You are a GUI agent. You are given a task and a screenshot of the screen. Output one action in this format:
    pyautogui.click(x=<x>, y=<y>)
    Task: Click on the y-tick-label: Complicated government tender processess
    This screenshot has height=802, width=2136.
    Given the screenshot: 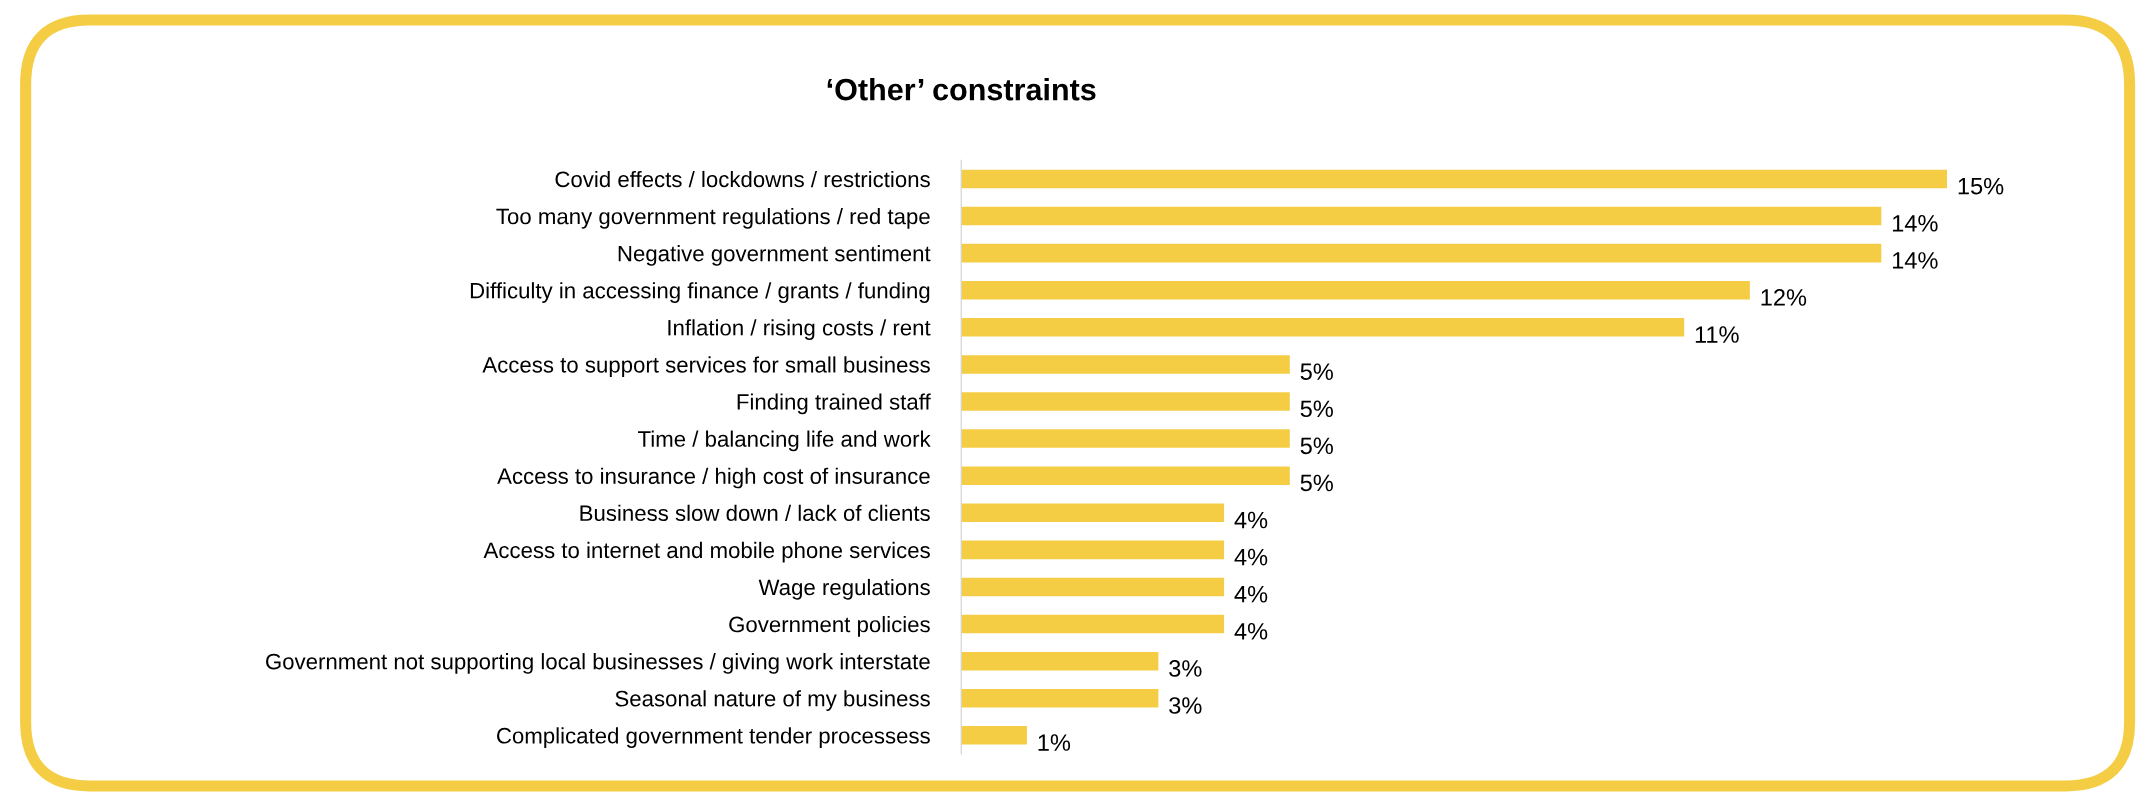 What is the action you would take?
    pyautogui.click(x=713, y=737)
    